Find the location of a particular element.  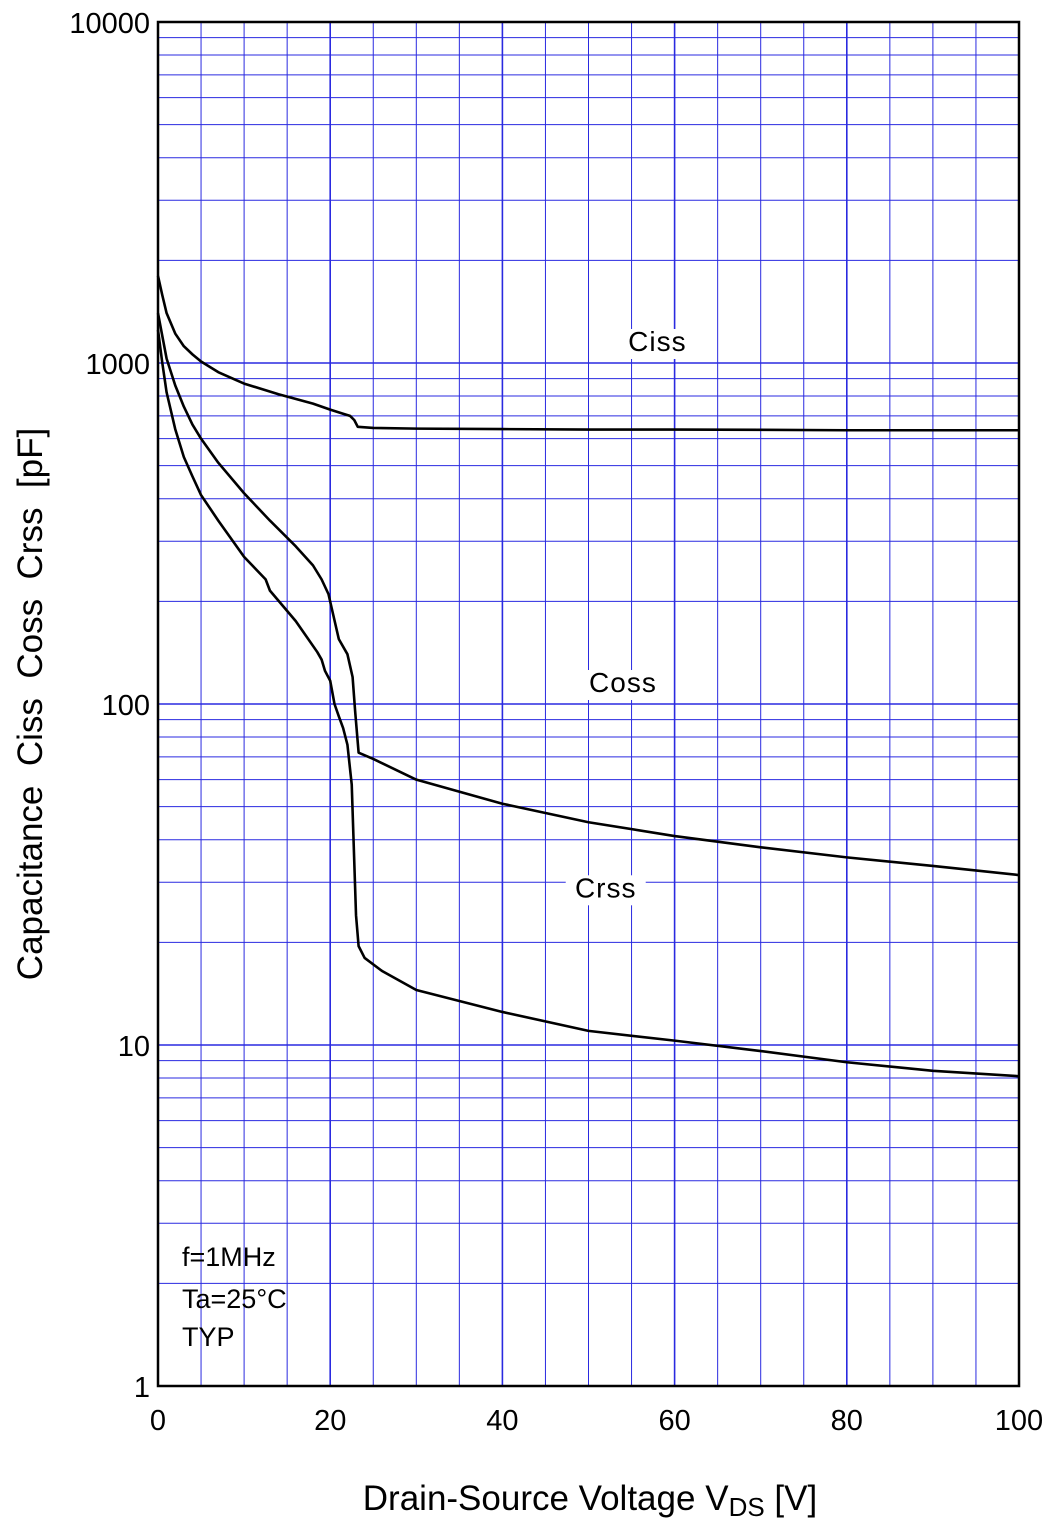

x-tick-label: 0 is located at coordinates (158, 1421).